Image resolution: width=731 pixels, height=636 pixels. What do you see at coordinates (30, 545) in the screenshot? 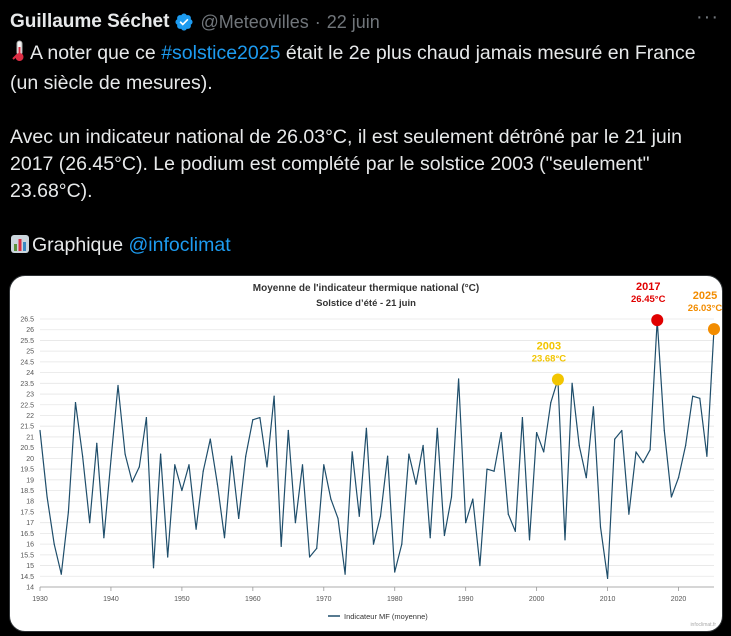
I see `y-tick-label: 16` at bounding box center [30, 545].